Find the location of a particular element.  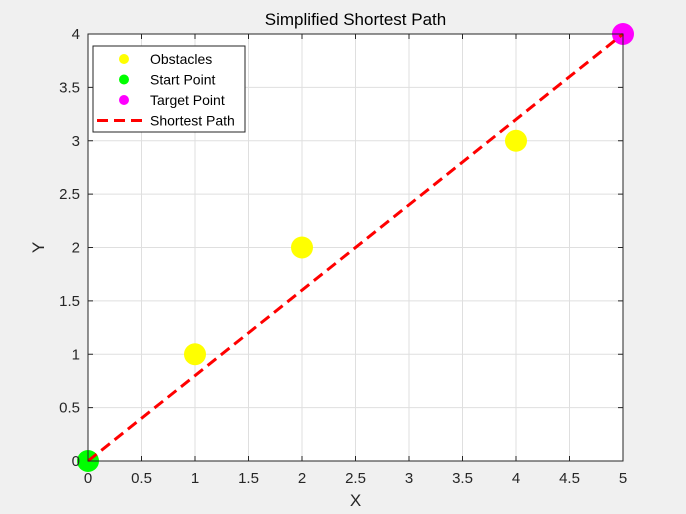

y-tick-label: 1 is located at coordinates (76, 354).